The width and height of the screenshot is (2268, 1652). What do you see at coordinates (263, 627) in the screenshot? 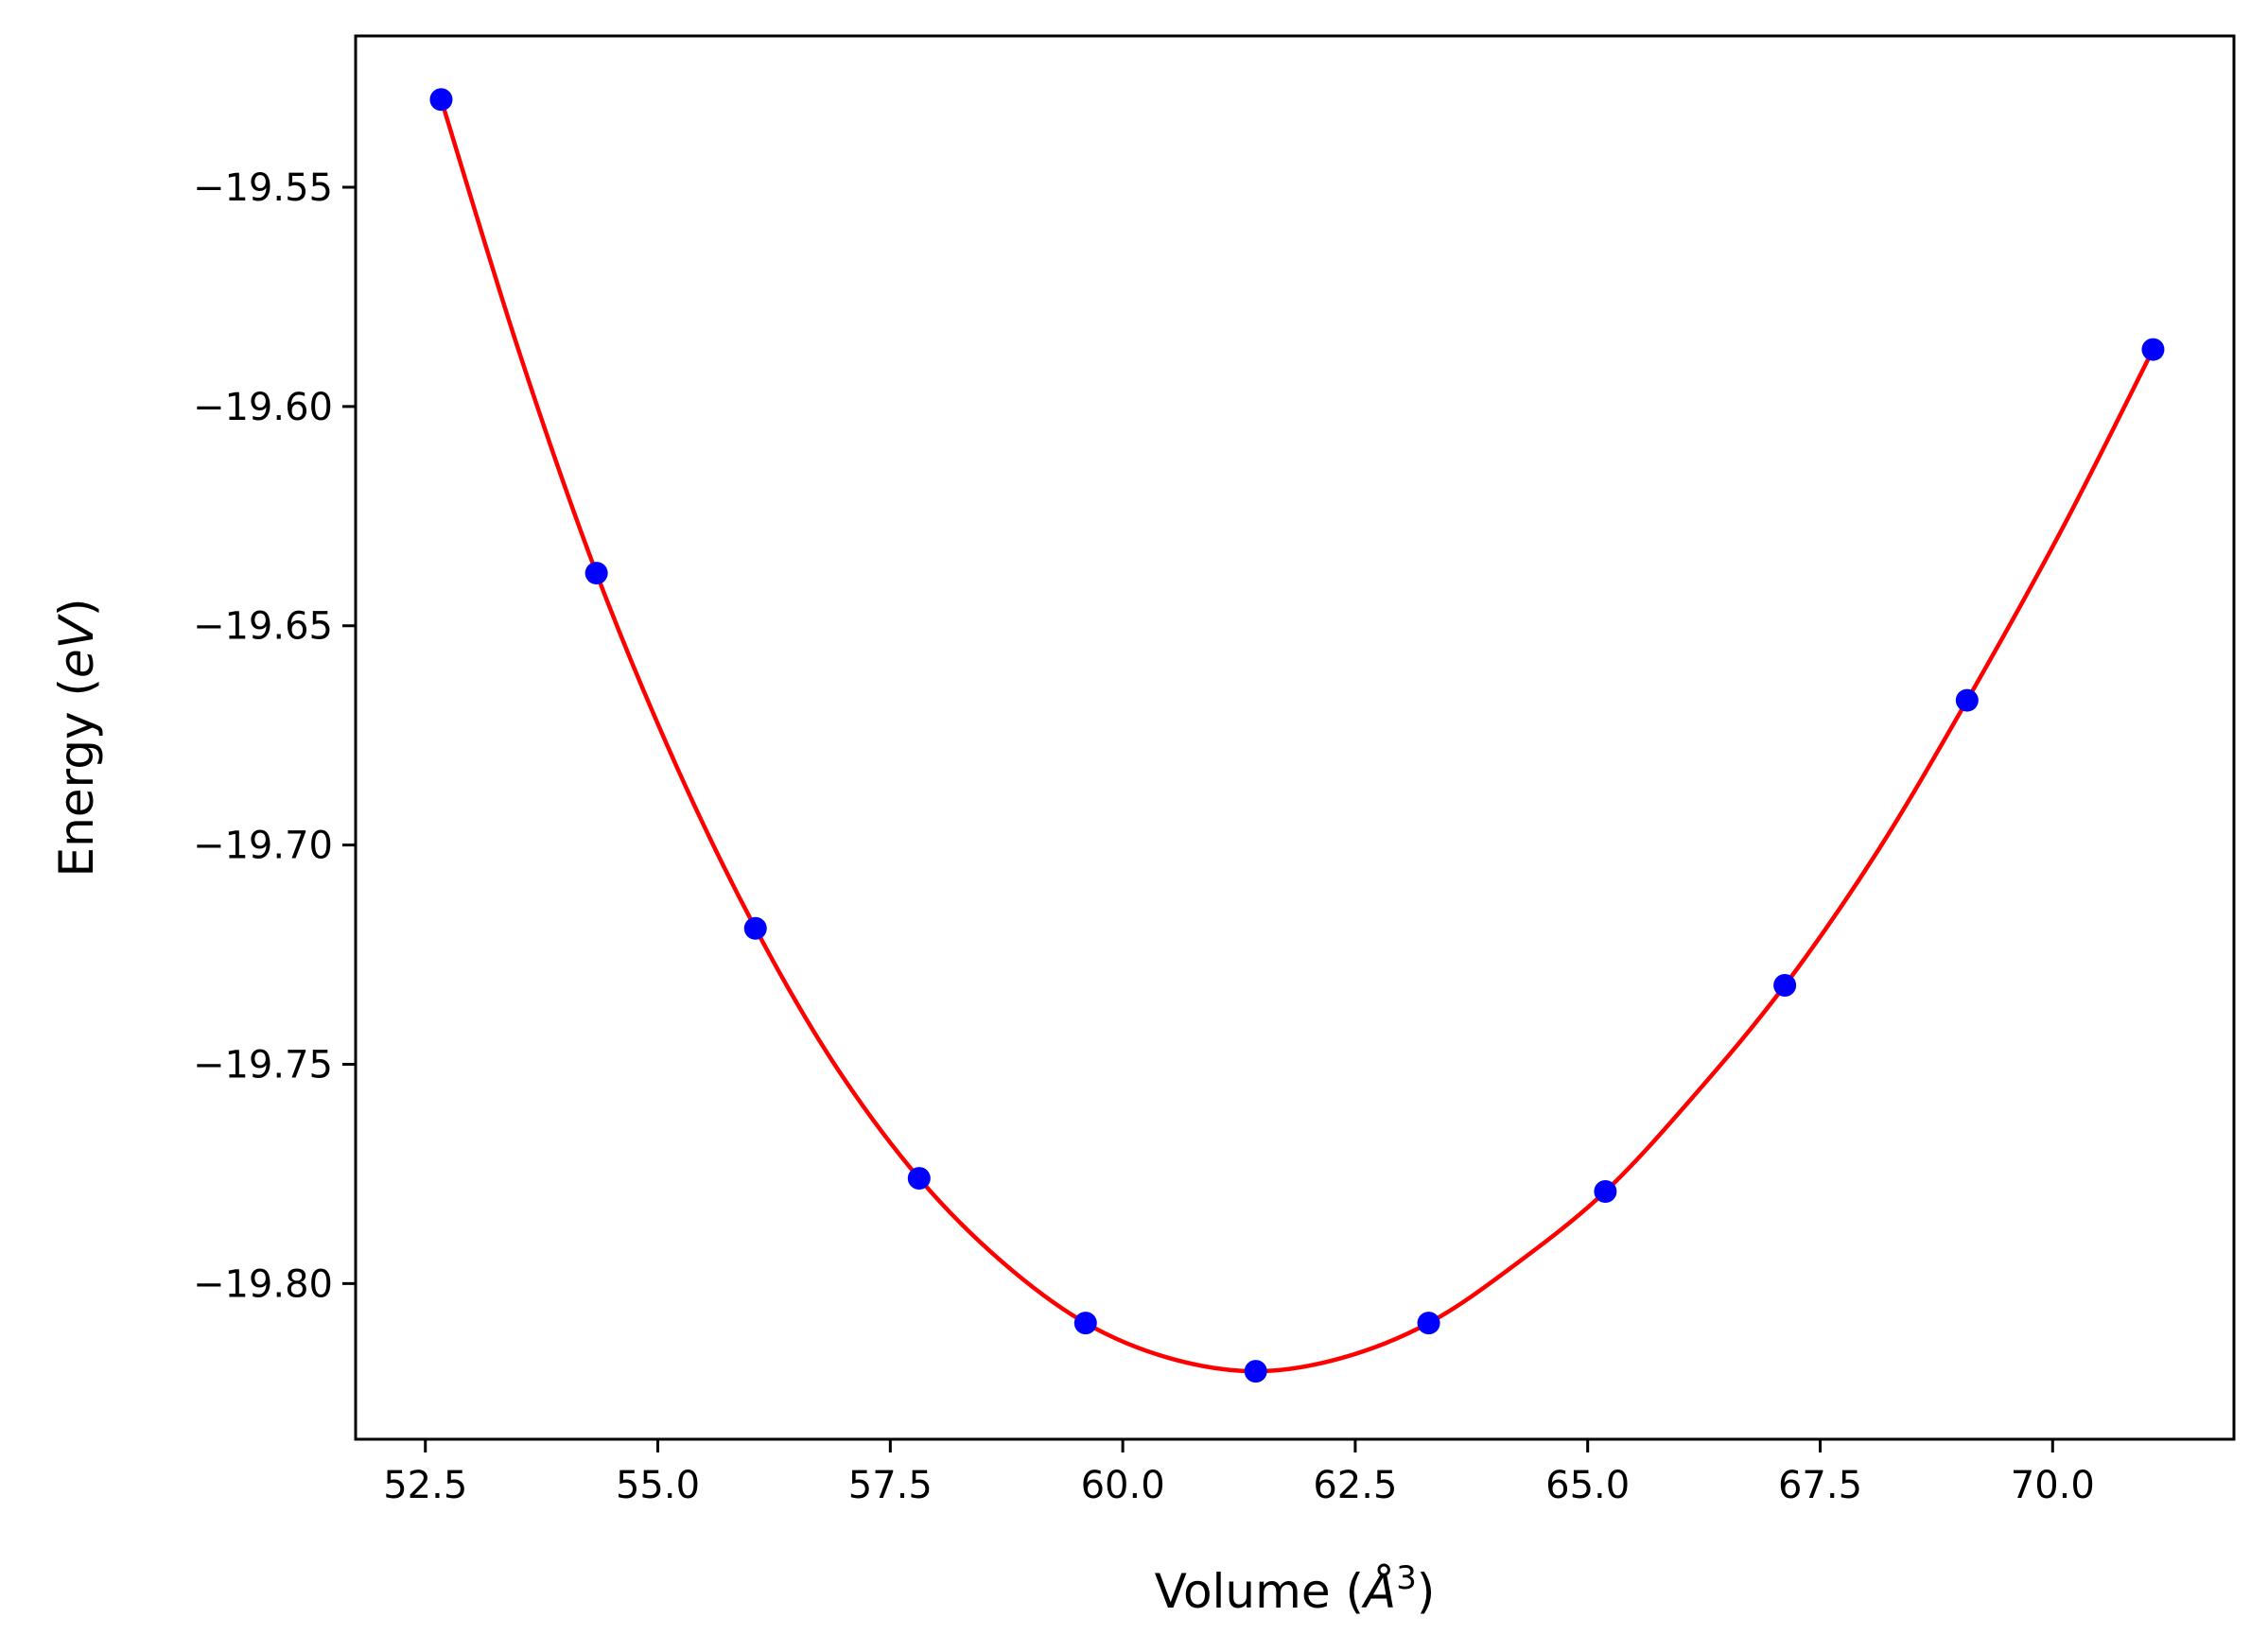
I see `y-tick-label: −19.65` at bounding box center [263, 627].